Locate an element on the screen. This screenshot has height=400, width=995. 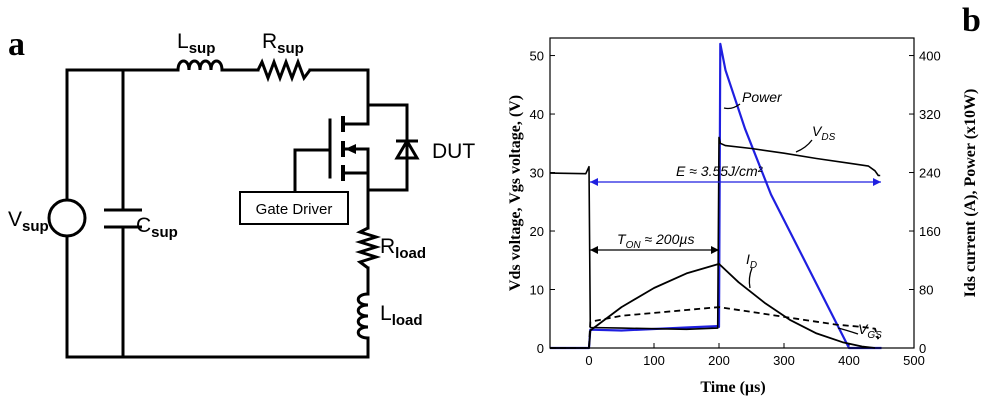
x-tick-label: 500 is located at coordinates (914, 360).